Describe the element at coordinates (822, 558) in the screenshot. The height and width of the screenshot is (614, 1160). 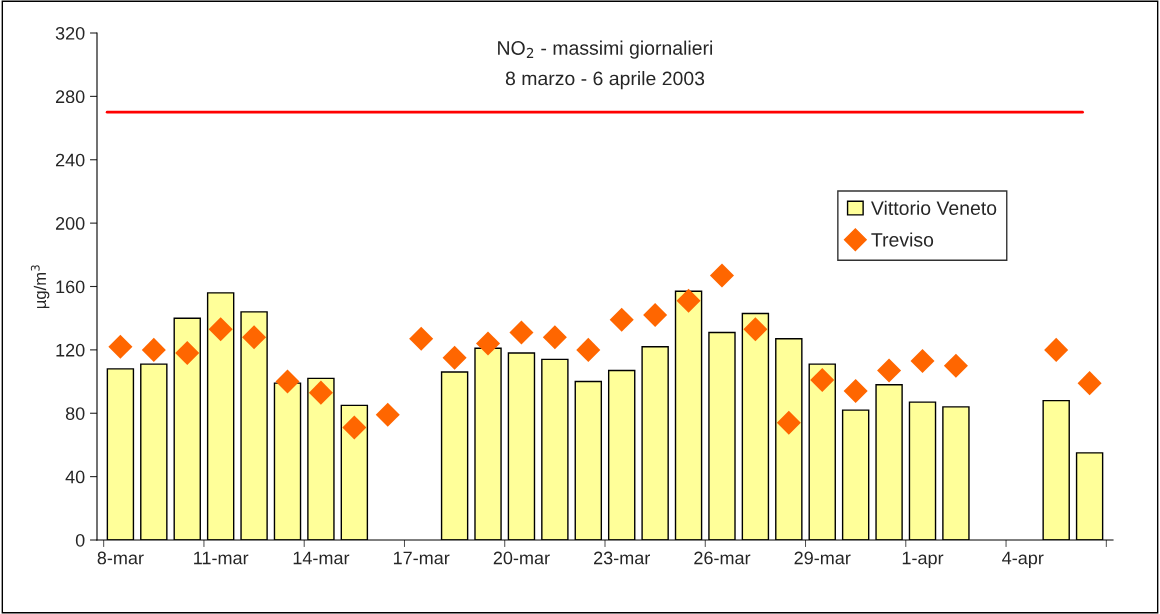
I see `x-tick-label: 29-mar` at that location.